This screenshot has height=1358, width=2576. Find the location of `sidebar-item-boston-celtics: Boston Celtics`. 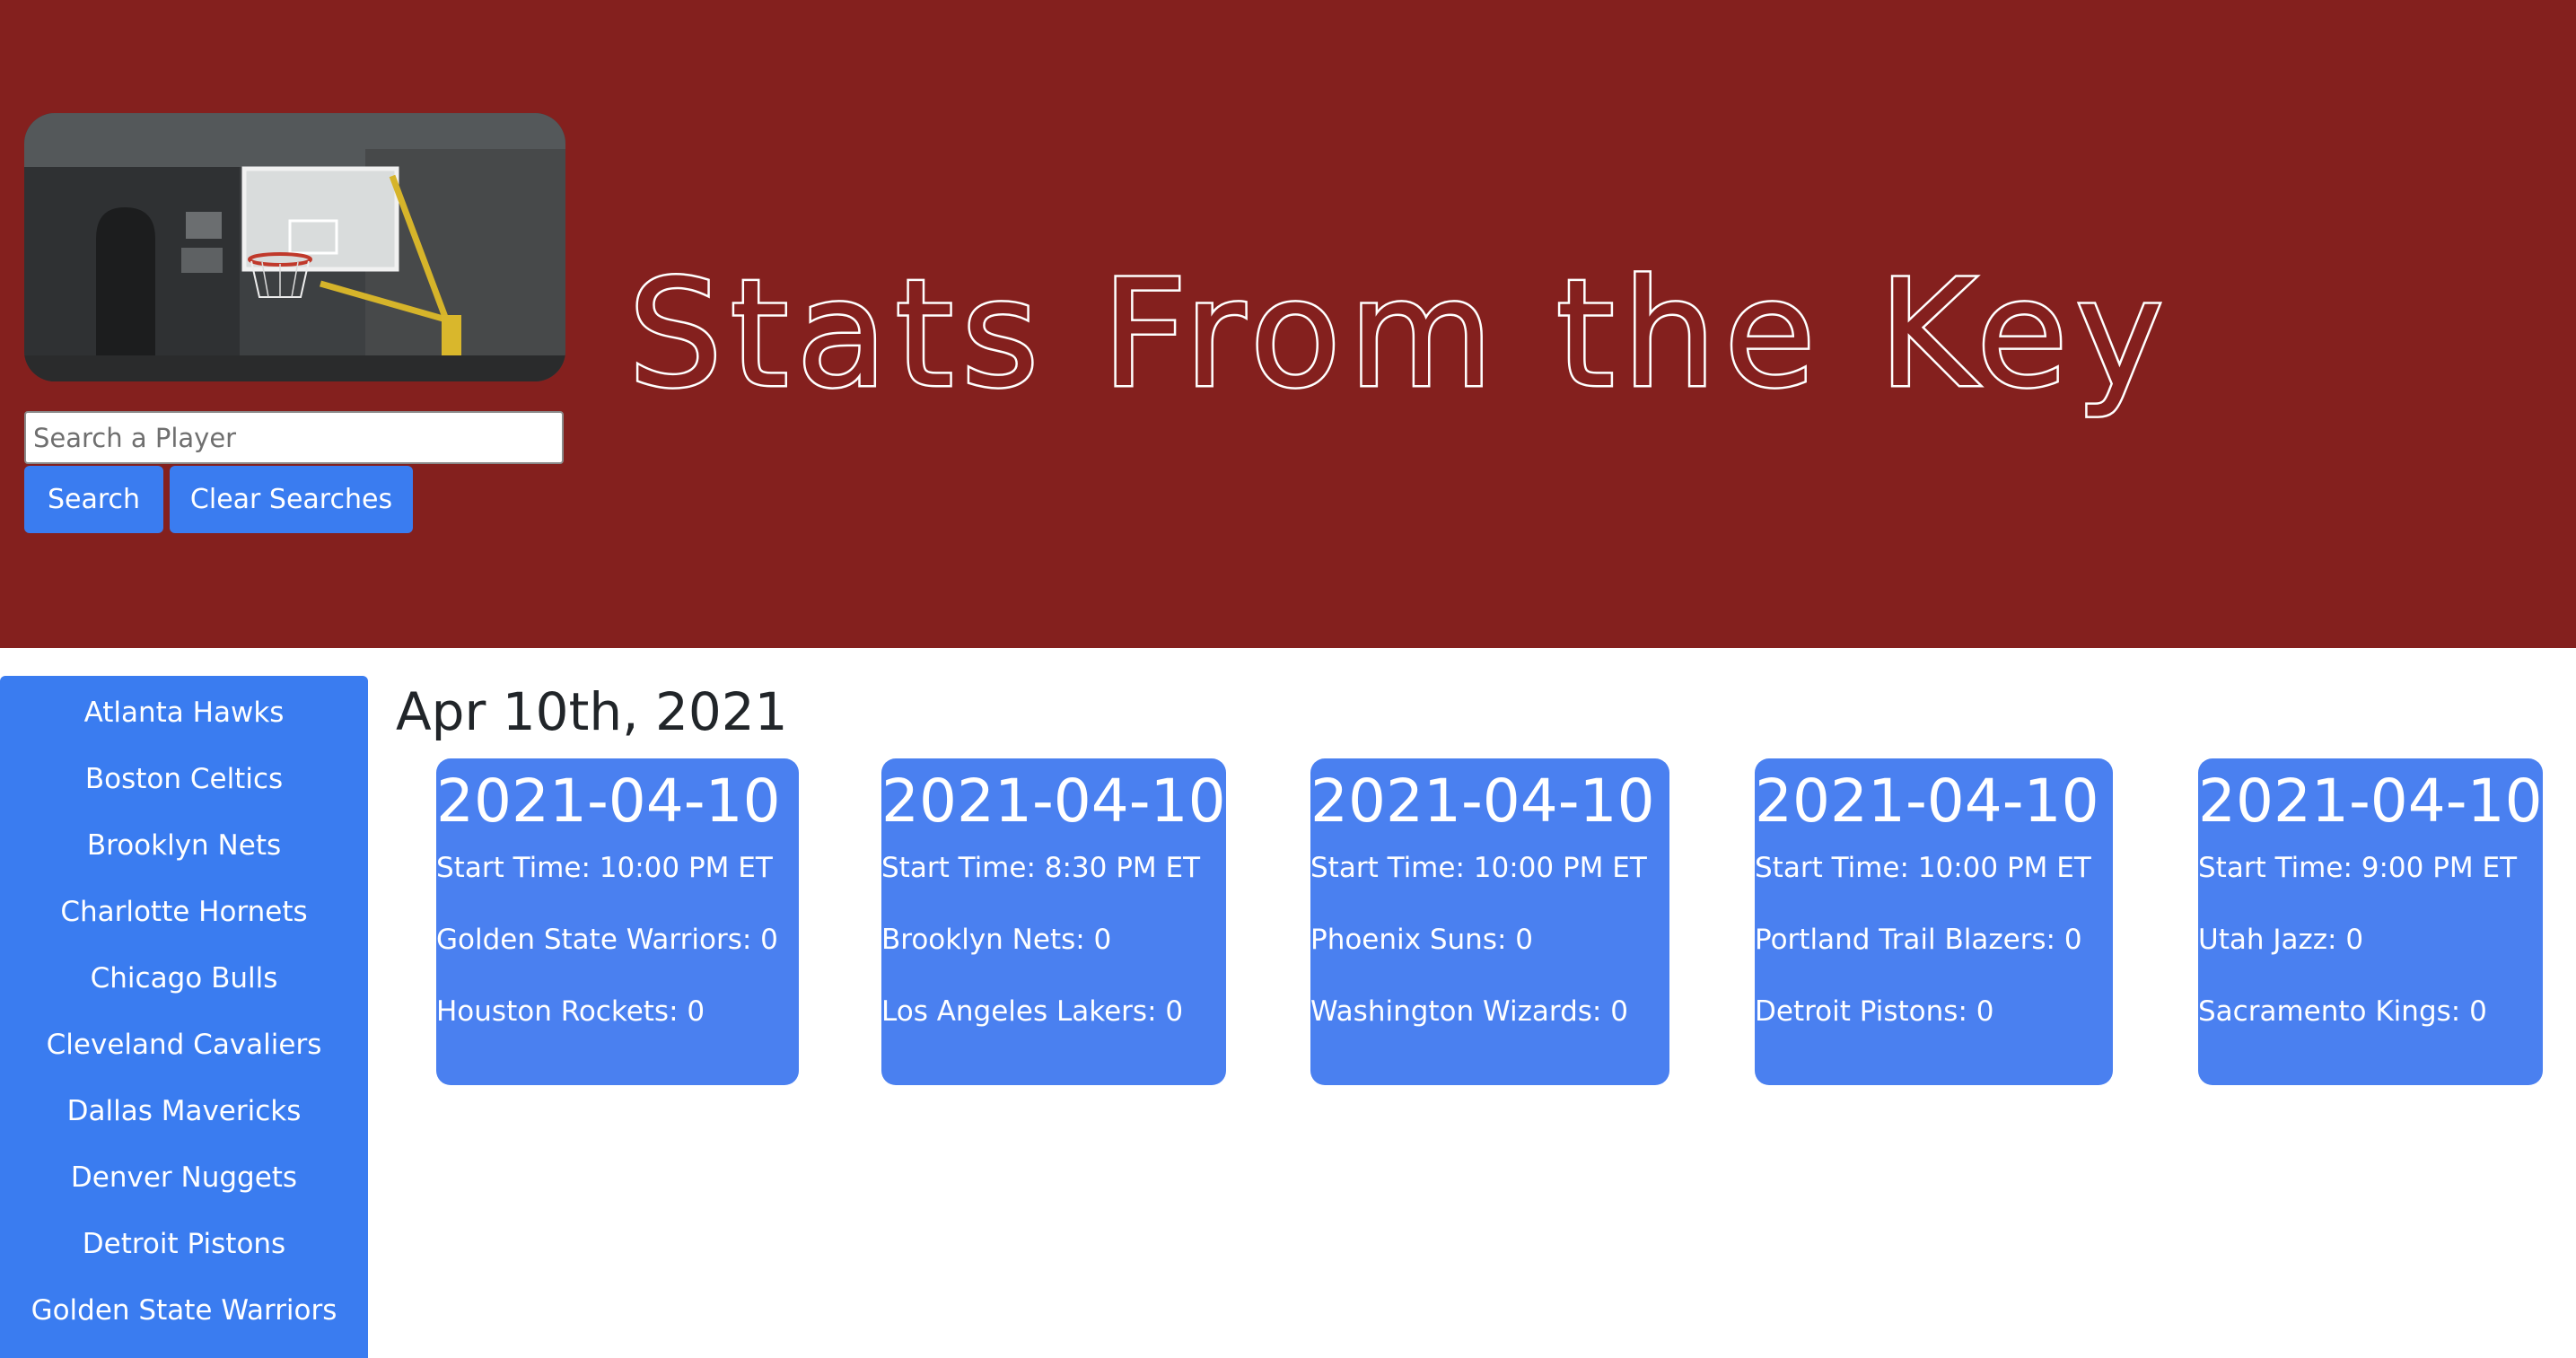

sidebar-item-boston-celtics: Boston Celtics is located at coordinates (184, 779).